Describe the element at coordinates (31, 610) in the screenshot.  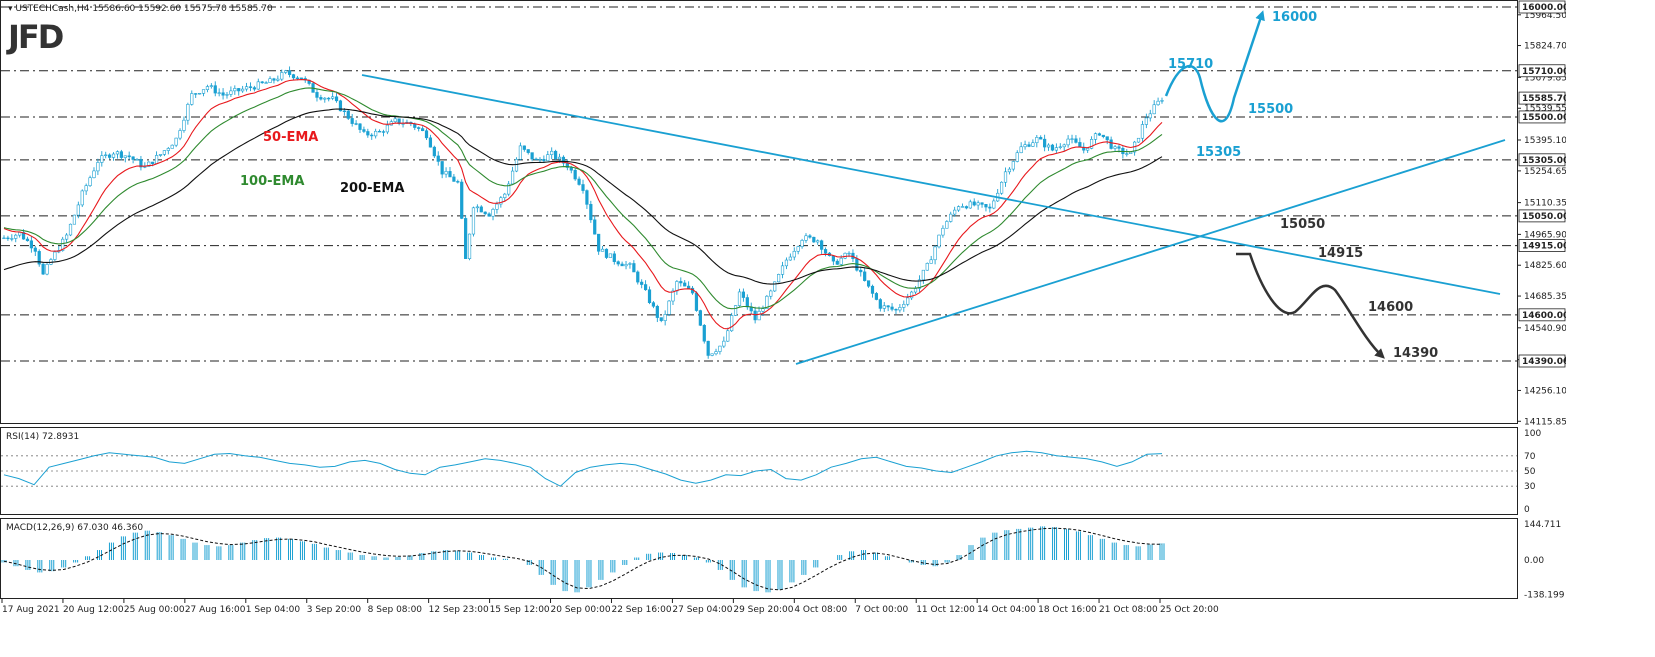
I see `time-tick-label: 17 Aug 2021` at that location.